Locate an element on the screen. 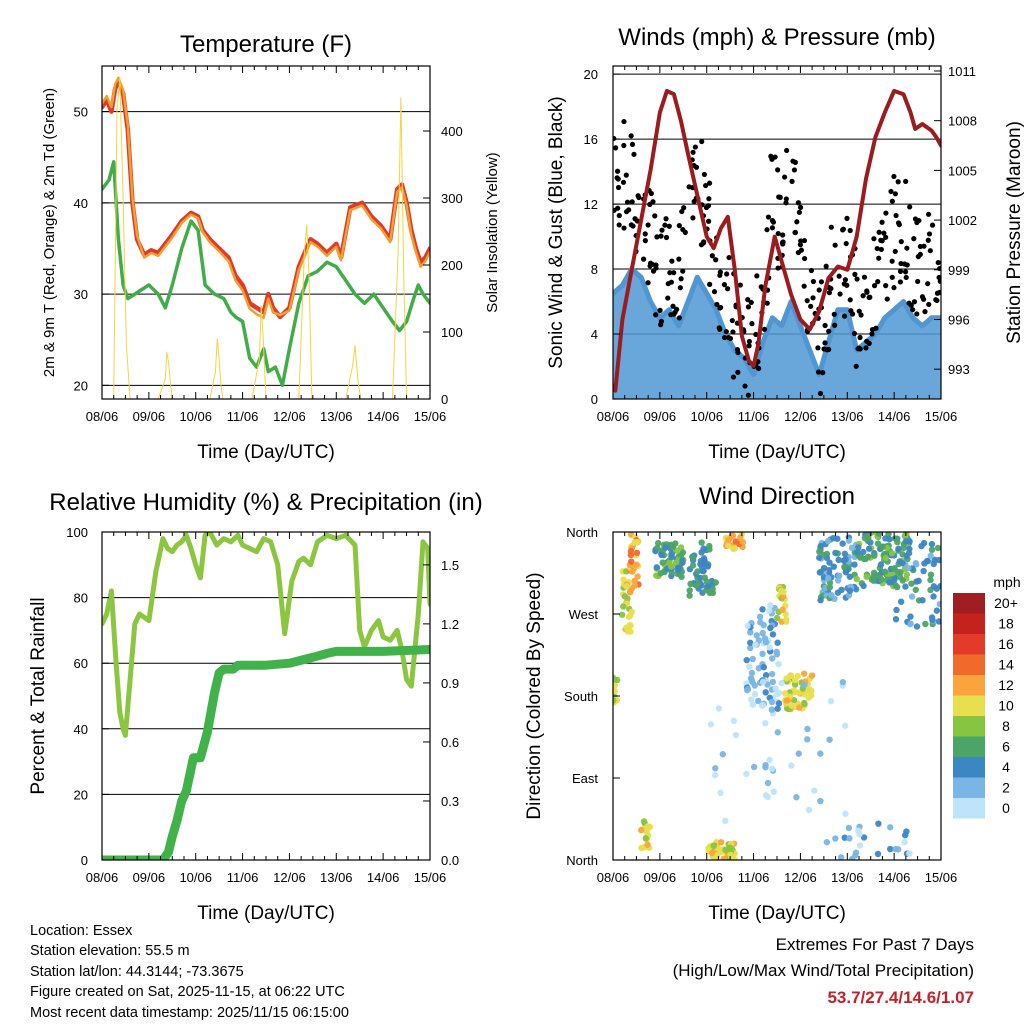 This screenshot has width=1024, height=1024. station-pressure-line is located at coordinates (777, 240).